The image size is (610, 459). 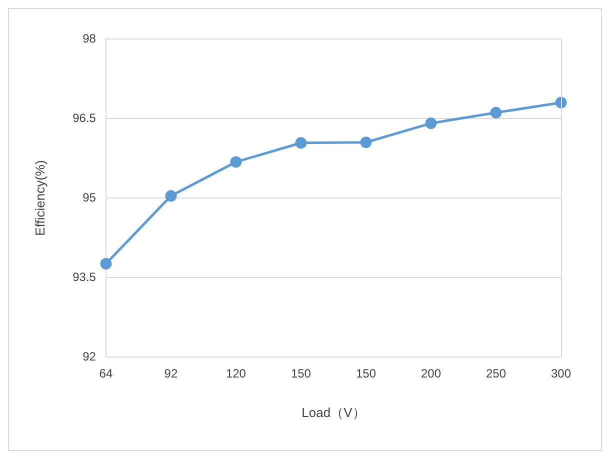 I want to click on x-tick-label: 92, so click(x=171, y=373).